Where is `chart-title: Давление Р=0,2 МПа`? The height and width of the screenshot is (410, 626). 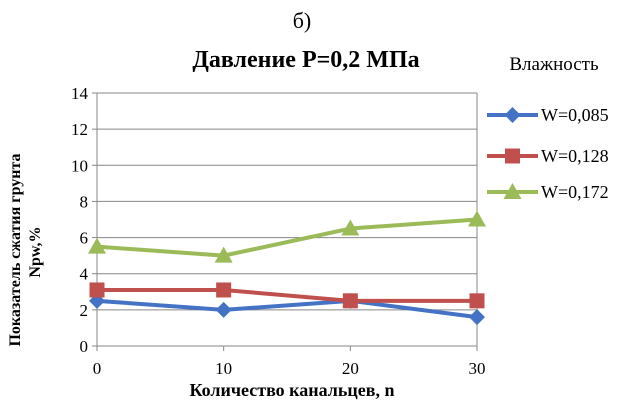 chart-title: Давление Р=0,2 МПа is located at coordinates (305, 60).